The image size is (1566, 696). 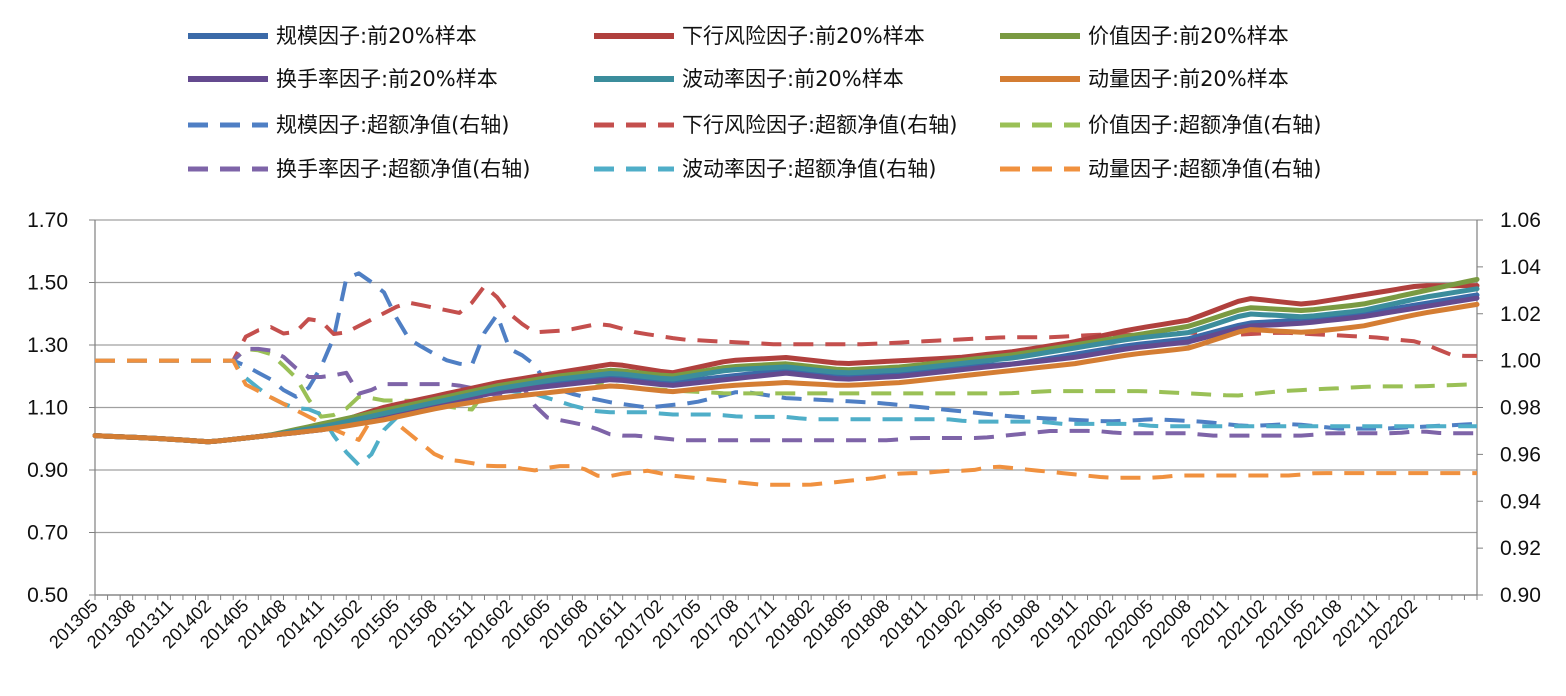 I want to click on y2-tick-label: 0.98, so click(x=1520, y=408).